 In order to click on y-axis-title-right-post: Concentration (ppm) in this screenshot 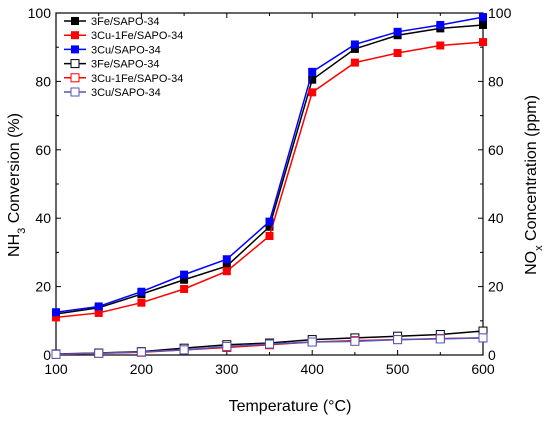, I will do `click(531, 170)`.